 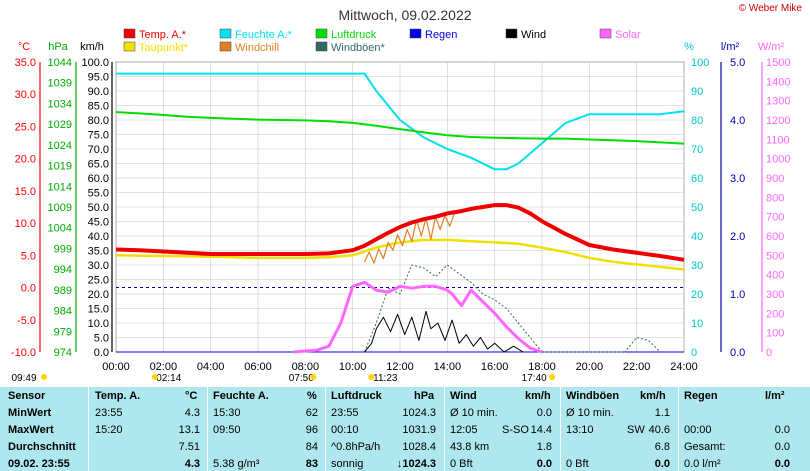 What do you see at coordinates (441, 35) in the screenshot?
I see `legend-label: Regen` at bounding box center [441, 35].